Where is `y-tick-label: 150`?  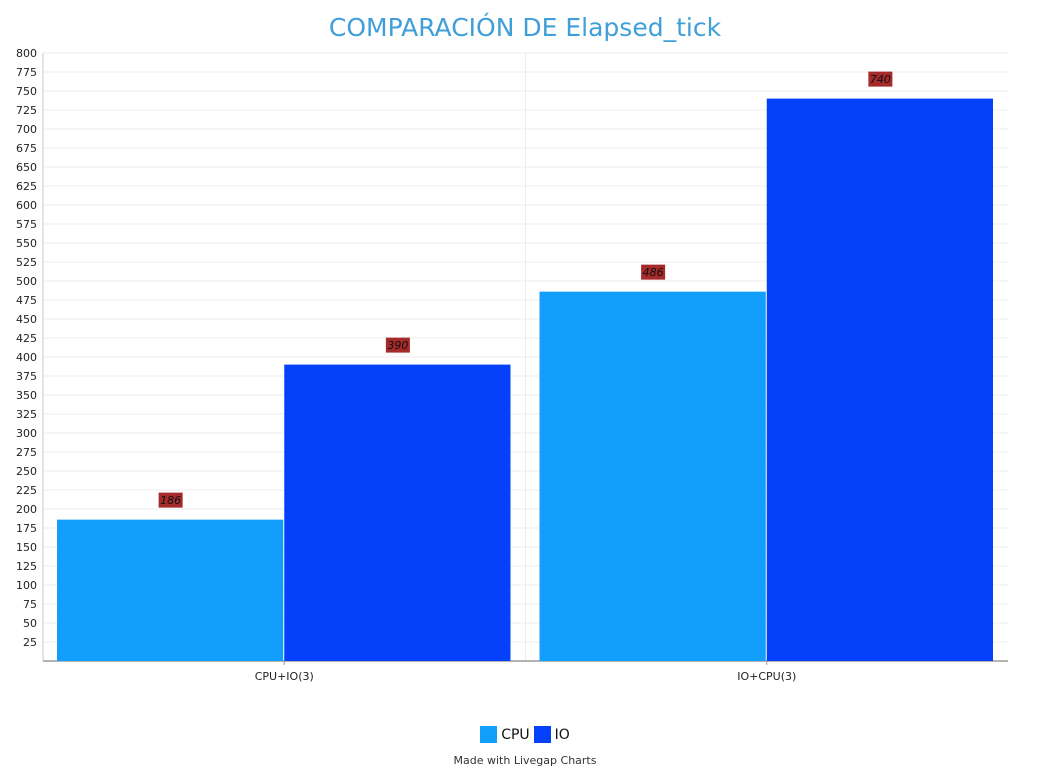
y-tick-label: 150 is located at coordinates (26, 547).